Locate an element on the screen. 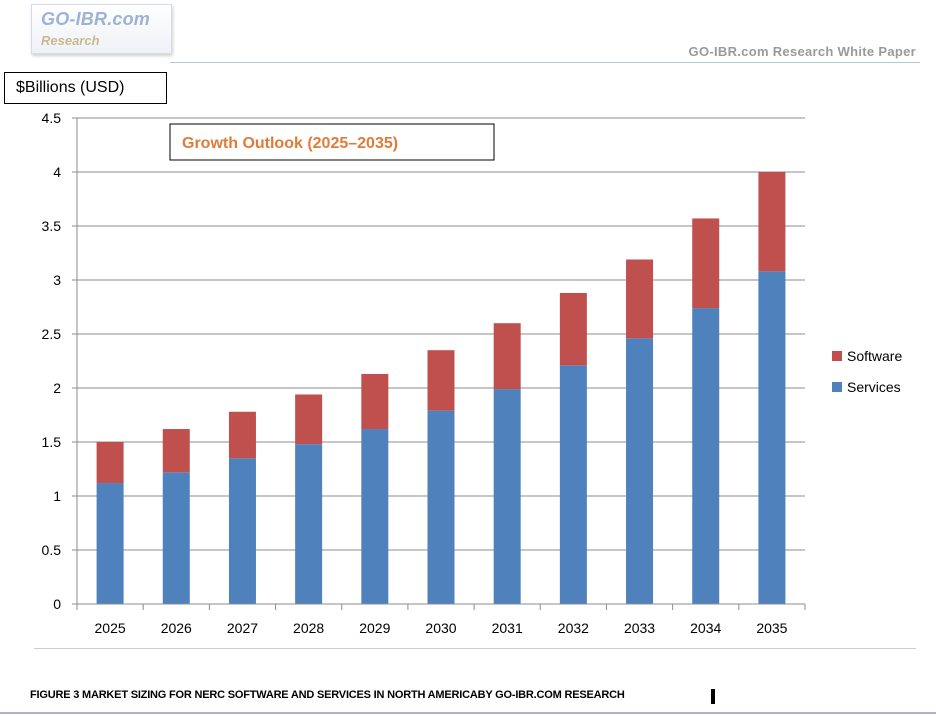 This screenshot has width=936, height=716. bar-software-2026 is located at coordinates (176, 451).